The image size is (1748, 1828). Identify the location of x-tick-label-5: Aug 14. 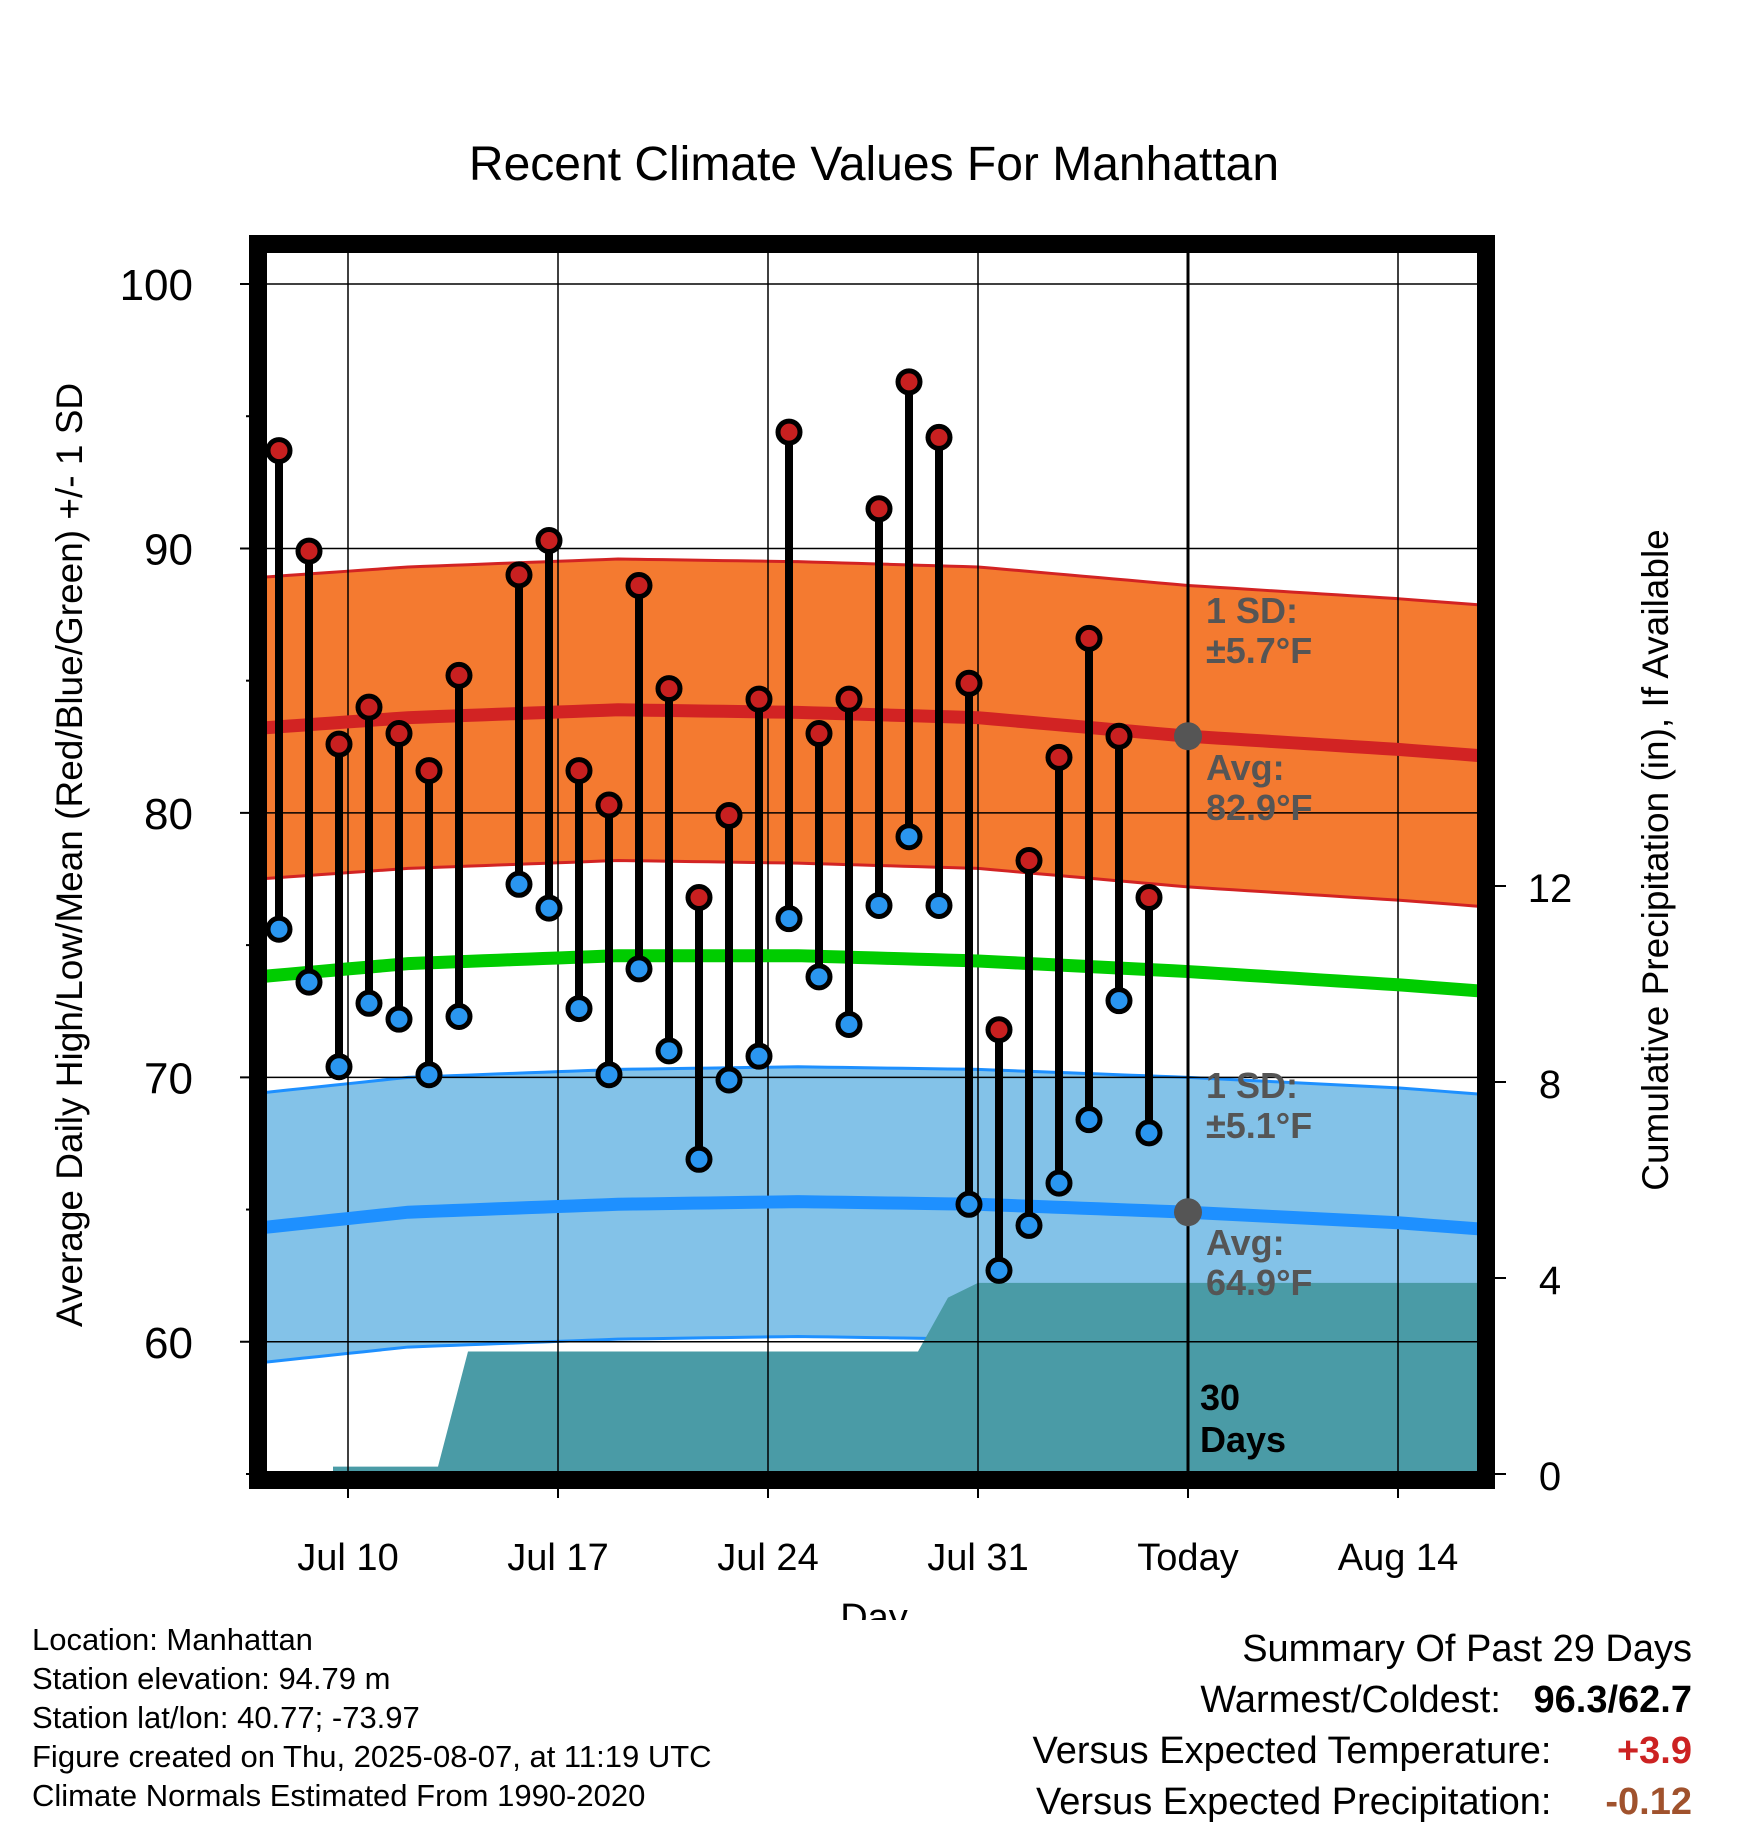
(1398, 1558).